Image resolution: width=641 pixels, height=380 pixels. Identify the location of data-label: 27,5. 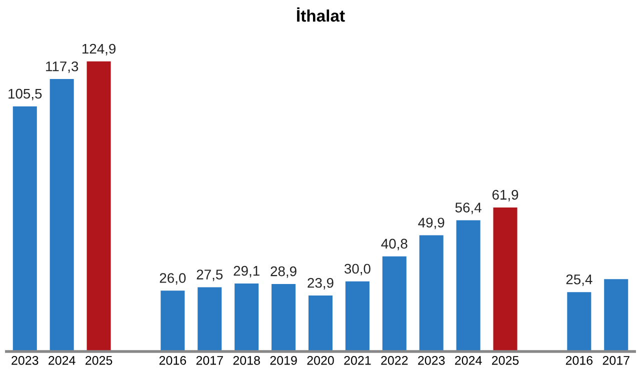
(209, 276).